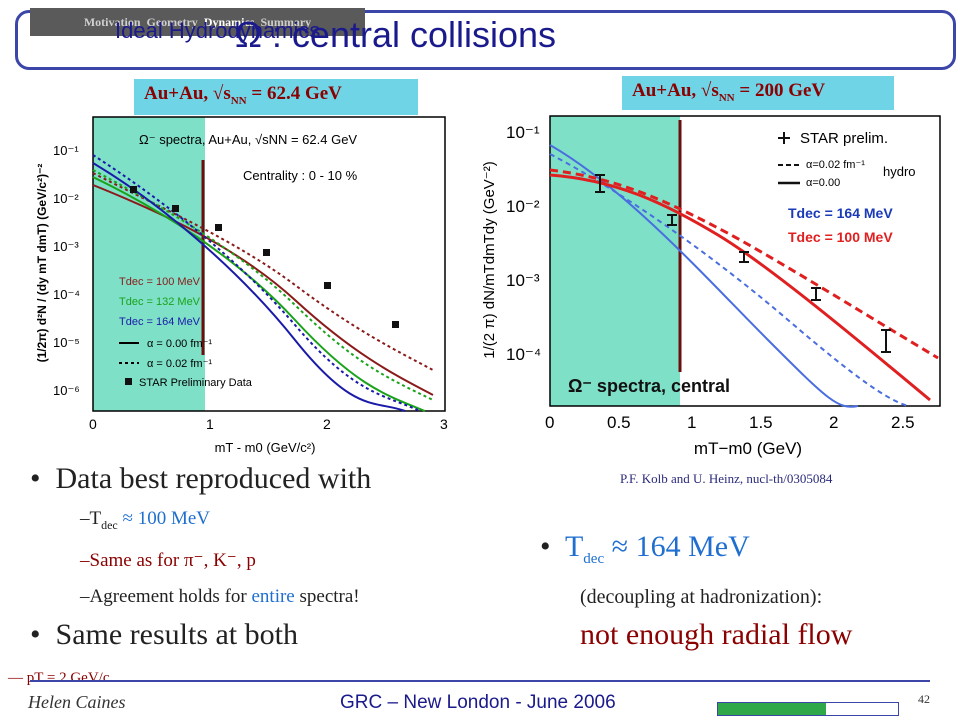 The image size is (960, 720). What do you see at coordinates (172, 21) in the screenshot?
I see `nav-item-geometry: Geometry` at bounding box center [172, 21].